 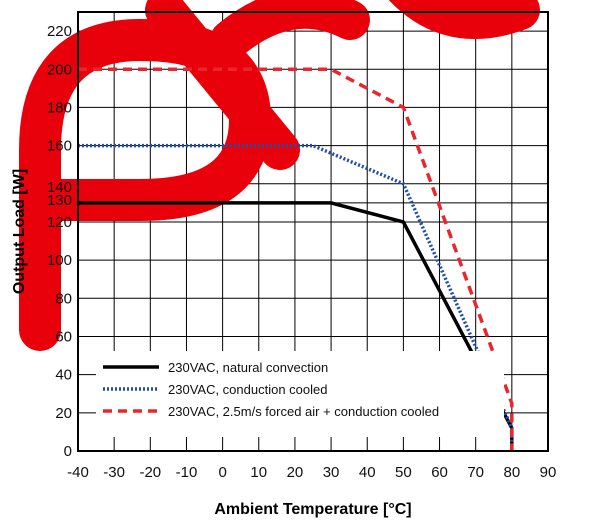 I want to click on x-tick-label: -10, so click(x=187, y=472).